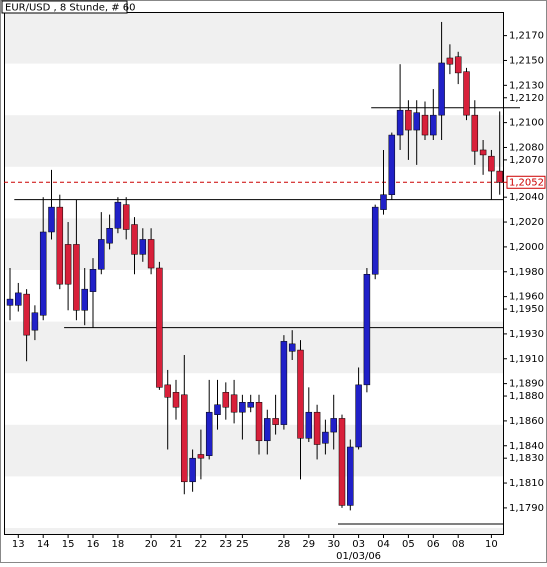  What do you see at coordinates (358, 556) in the screenshot?
I see `date-label: 01/03/06` at bounding box center [358, 556].